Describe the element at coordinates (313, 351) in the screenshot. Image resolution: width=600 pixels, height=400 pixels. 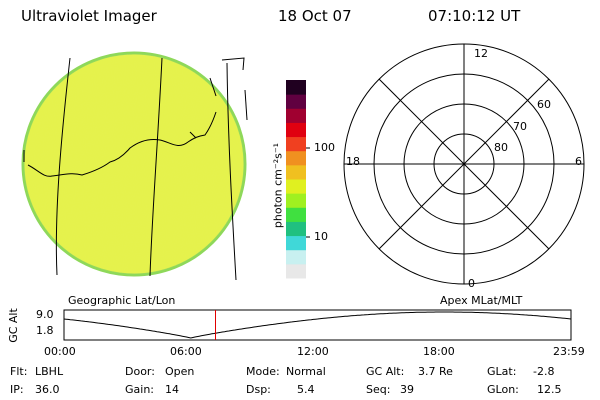
I see `time-tick-2: 12:00` at that location.